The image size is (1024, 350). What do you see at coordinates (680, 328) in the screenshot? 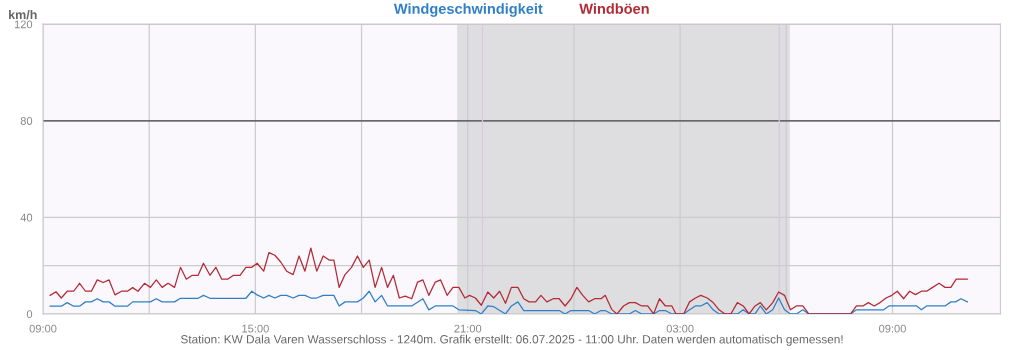
I see `x-tick-label: 03:00` at bounding box center [680, 328].